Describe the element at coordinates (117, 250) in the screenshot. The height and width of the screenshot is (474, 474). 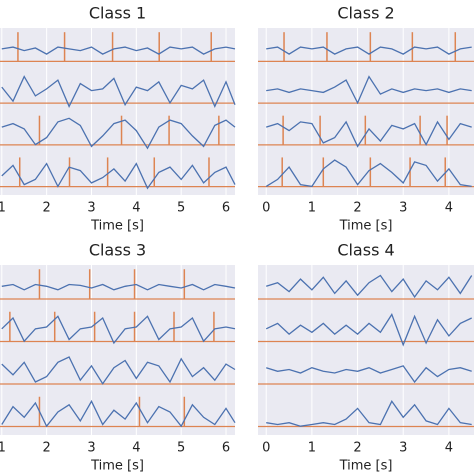
I see `panel-title: Class 3` at that location.